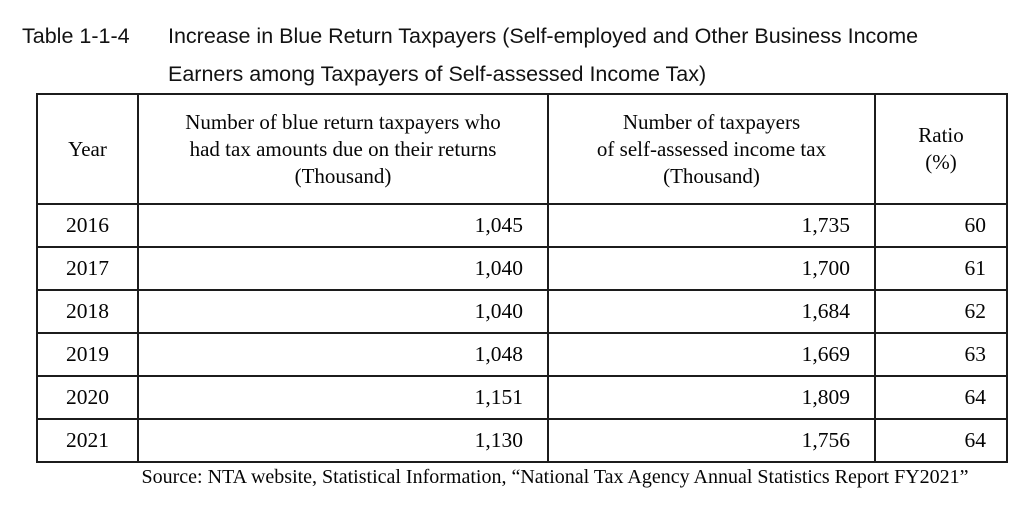  What do you see at coordinates (711, 121) in the screenshot?
I see `header-line: Number of taxpayers` at bounding box center [711, 121].